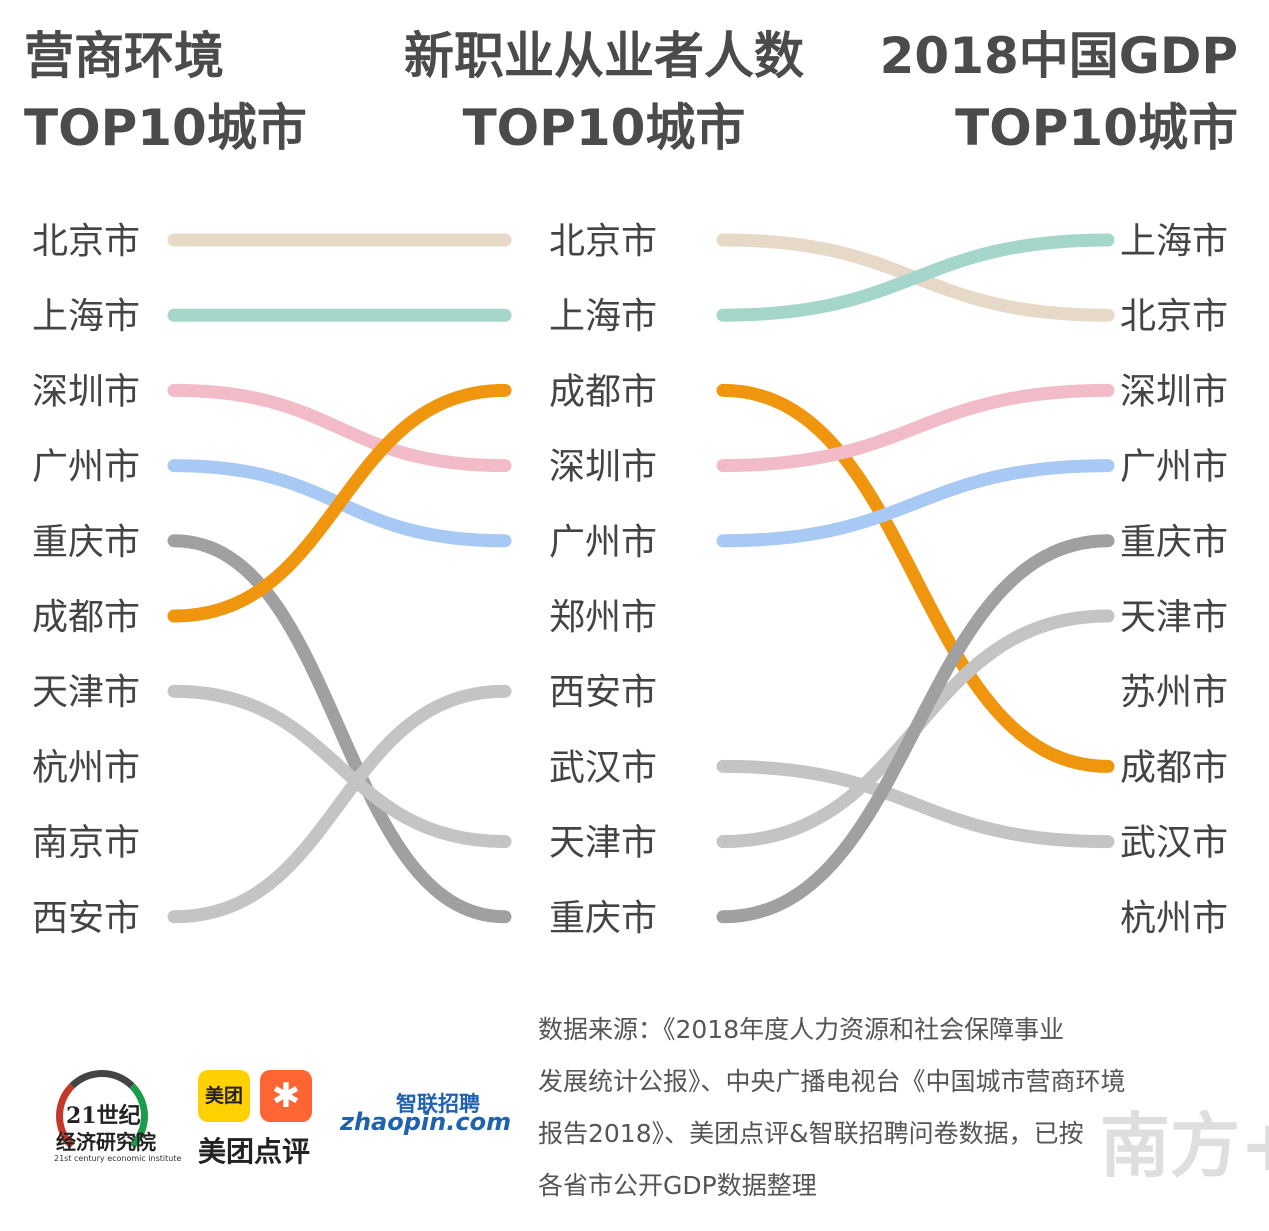 Image resolution: width=1269 pixels, height=1231 pixels. I want to click on city-label-col3-rank2: 北京市, so click(1174, 316).